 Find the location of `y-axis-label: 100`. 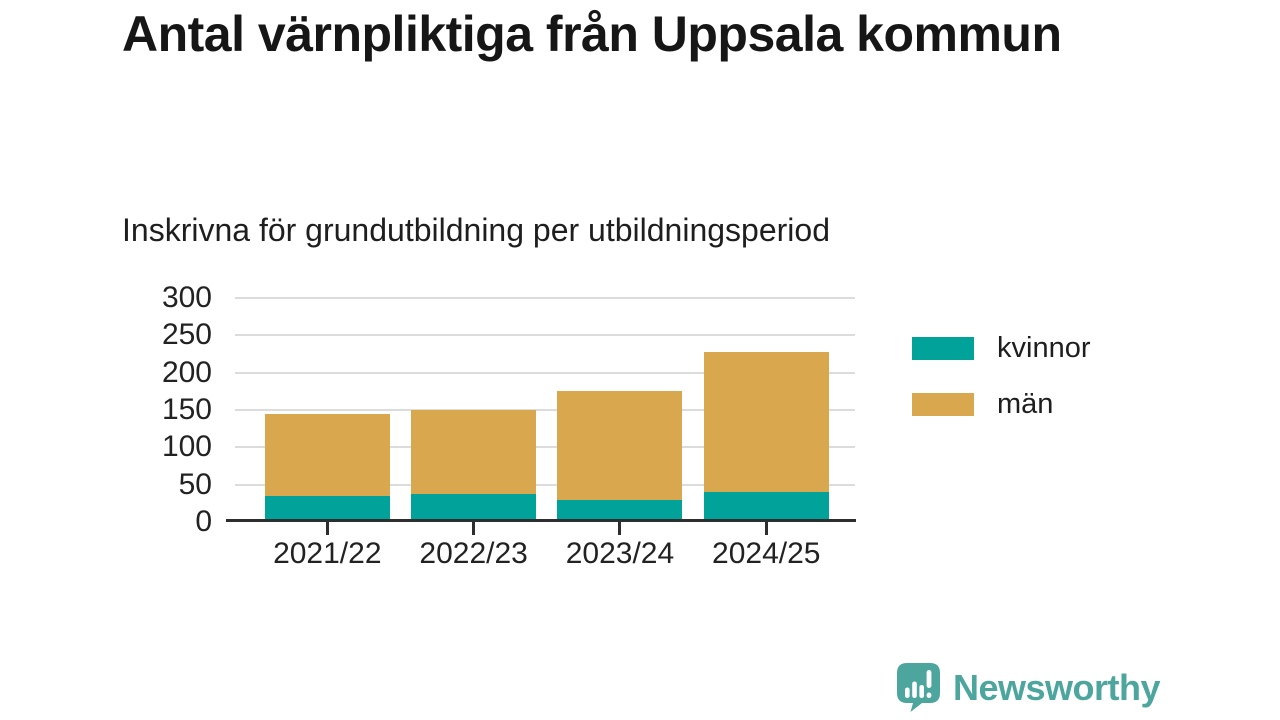

y-axis-label: 100 is located at coordinates (186, 447).